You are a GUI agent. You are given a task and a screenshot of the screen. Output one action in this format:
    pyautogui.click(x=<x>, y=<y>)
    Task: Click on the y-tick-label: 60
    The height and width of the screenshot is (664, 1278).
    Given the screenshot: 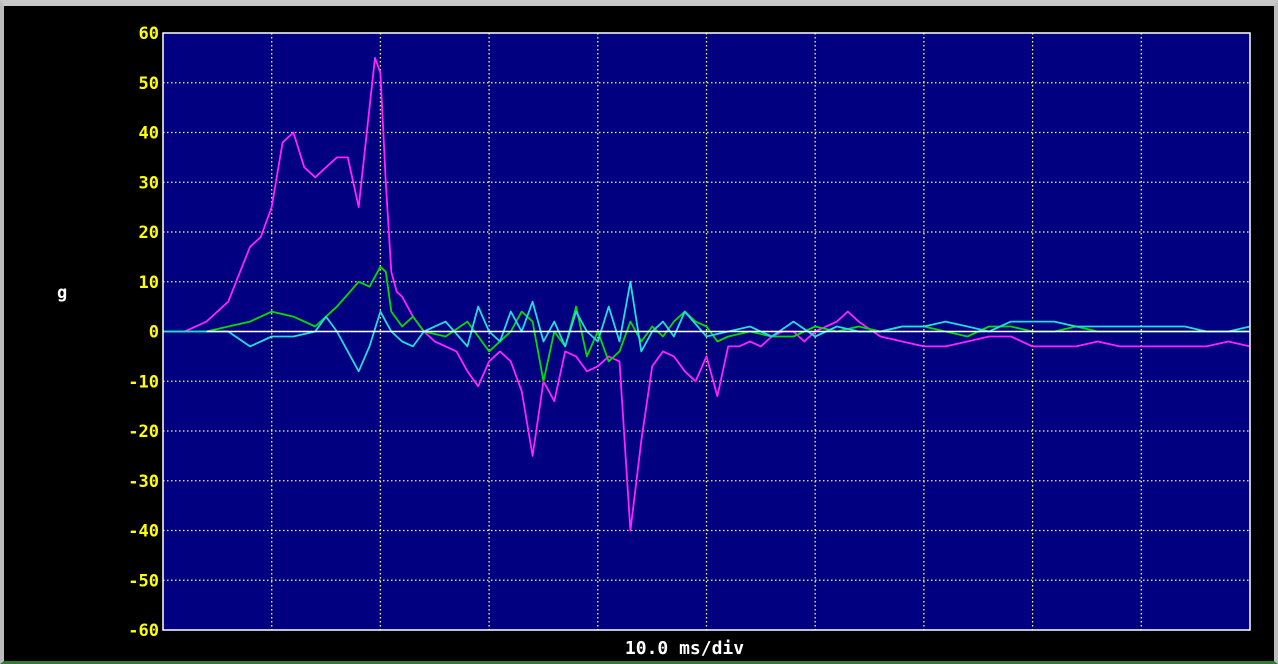 What is the action you would take?
    pyautogui.click(x=149, y=34)
    